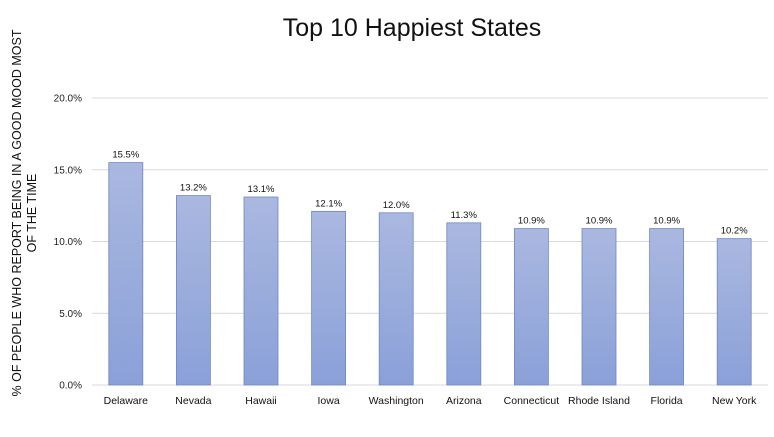 The width and height of the screenshot is (774, 437). What do you see at coordinates (68, 99) in the screenshot?
I see `y-tick-label: 20.0%` at bounding box center [68, 99].